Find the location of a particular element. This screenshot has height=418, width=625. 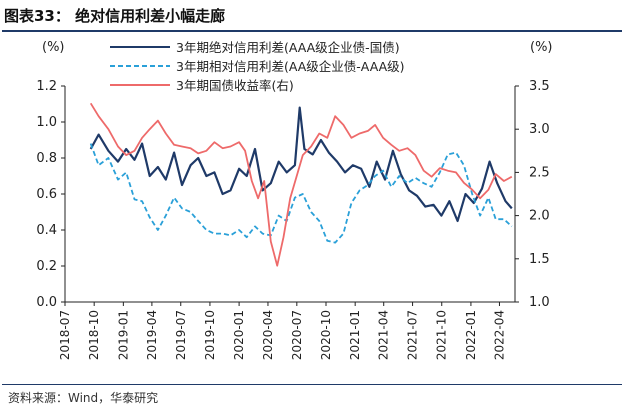

x-tick-label: 2019-07 is located at coordinates (181, 335).